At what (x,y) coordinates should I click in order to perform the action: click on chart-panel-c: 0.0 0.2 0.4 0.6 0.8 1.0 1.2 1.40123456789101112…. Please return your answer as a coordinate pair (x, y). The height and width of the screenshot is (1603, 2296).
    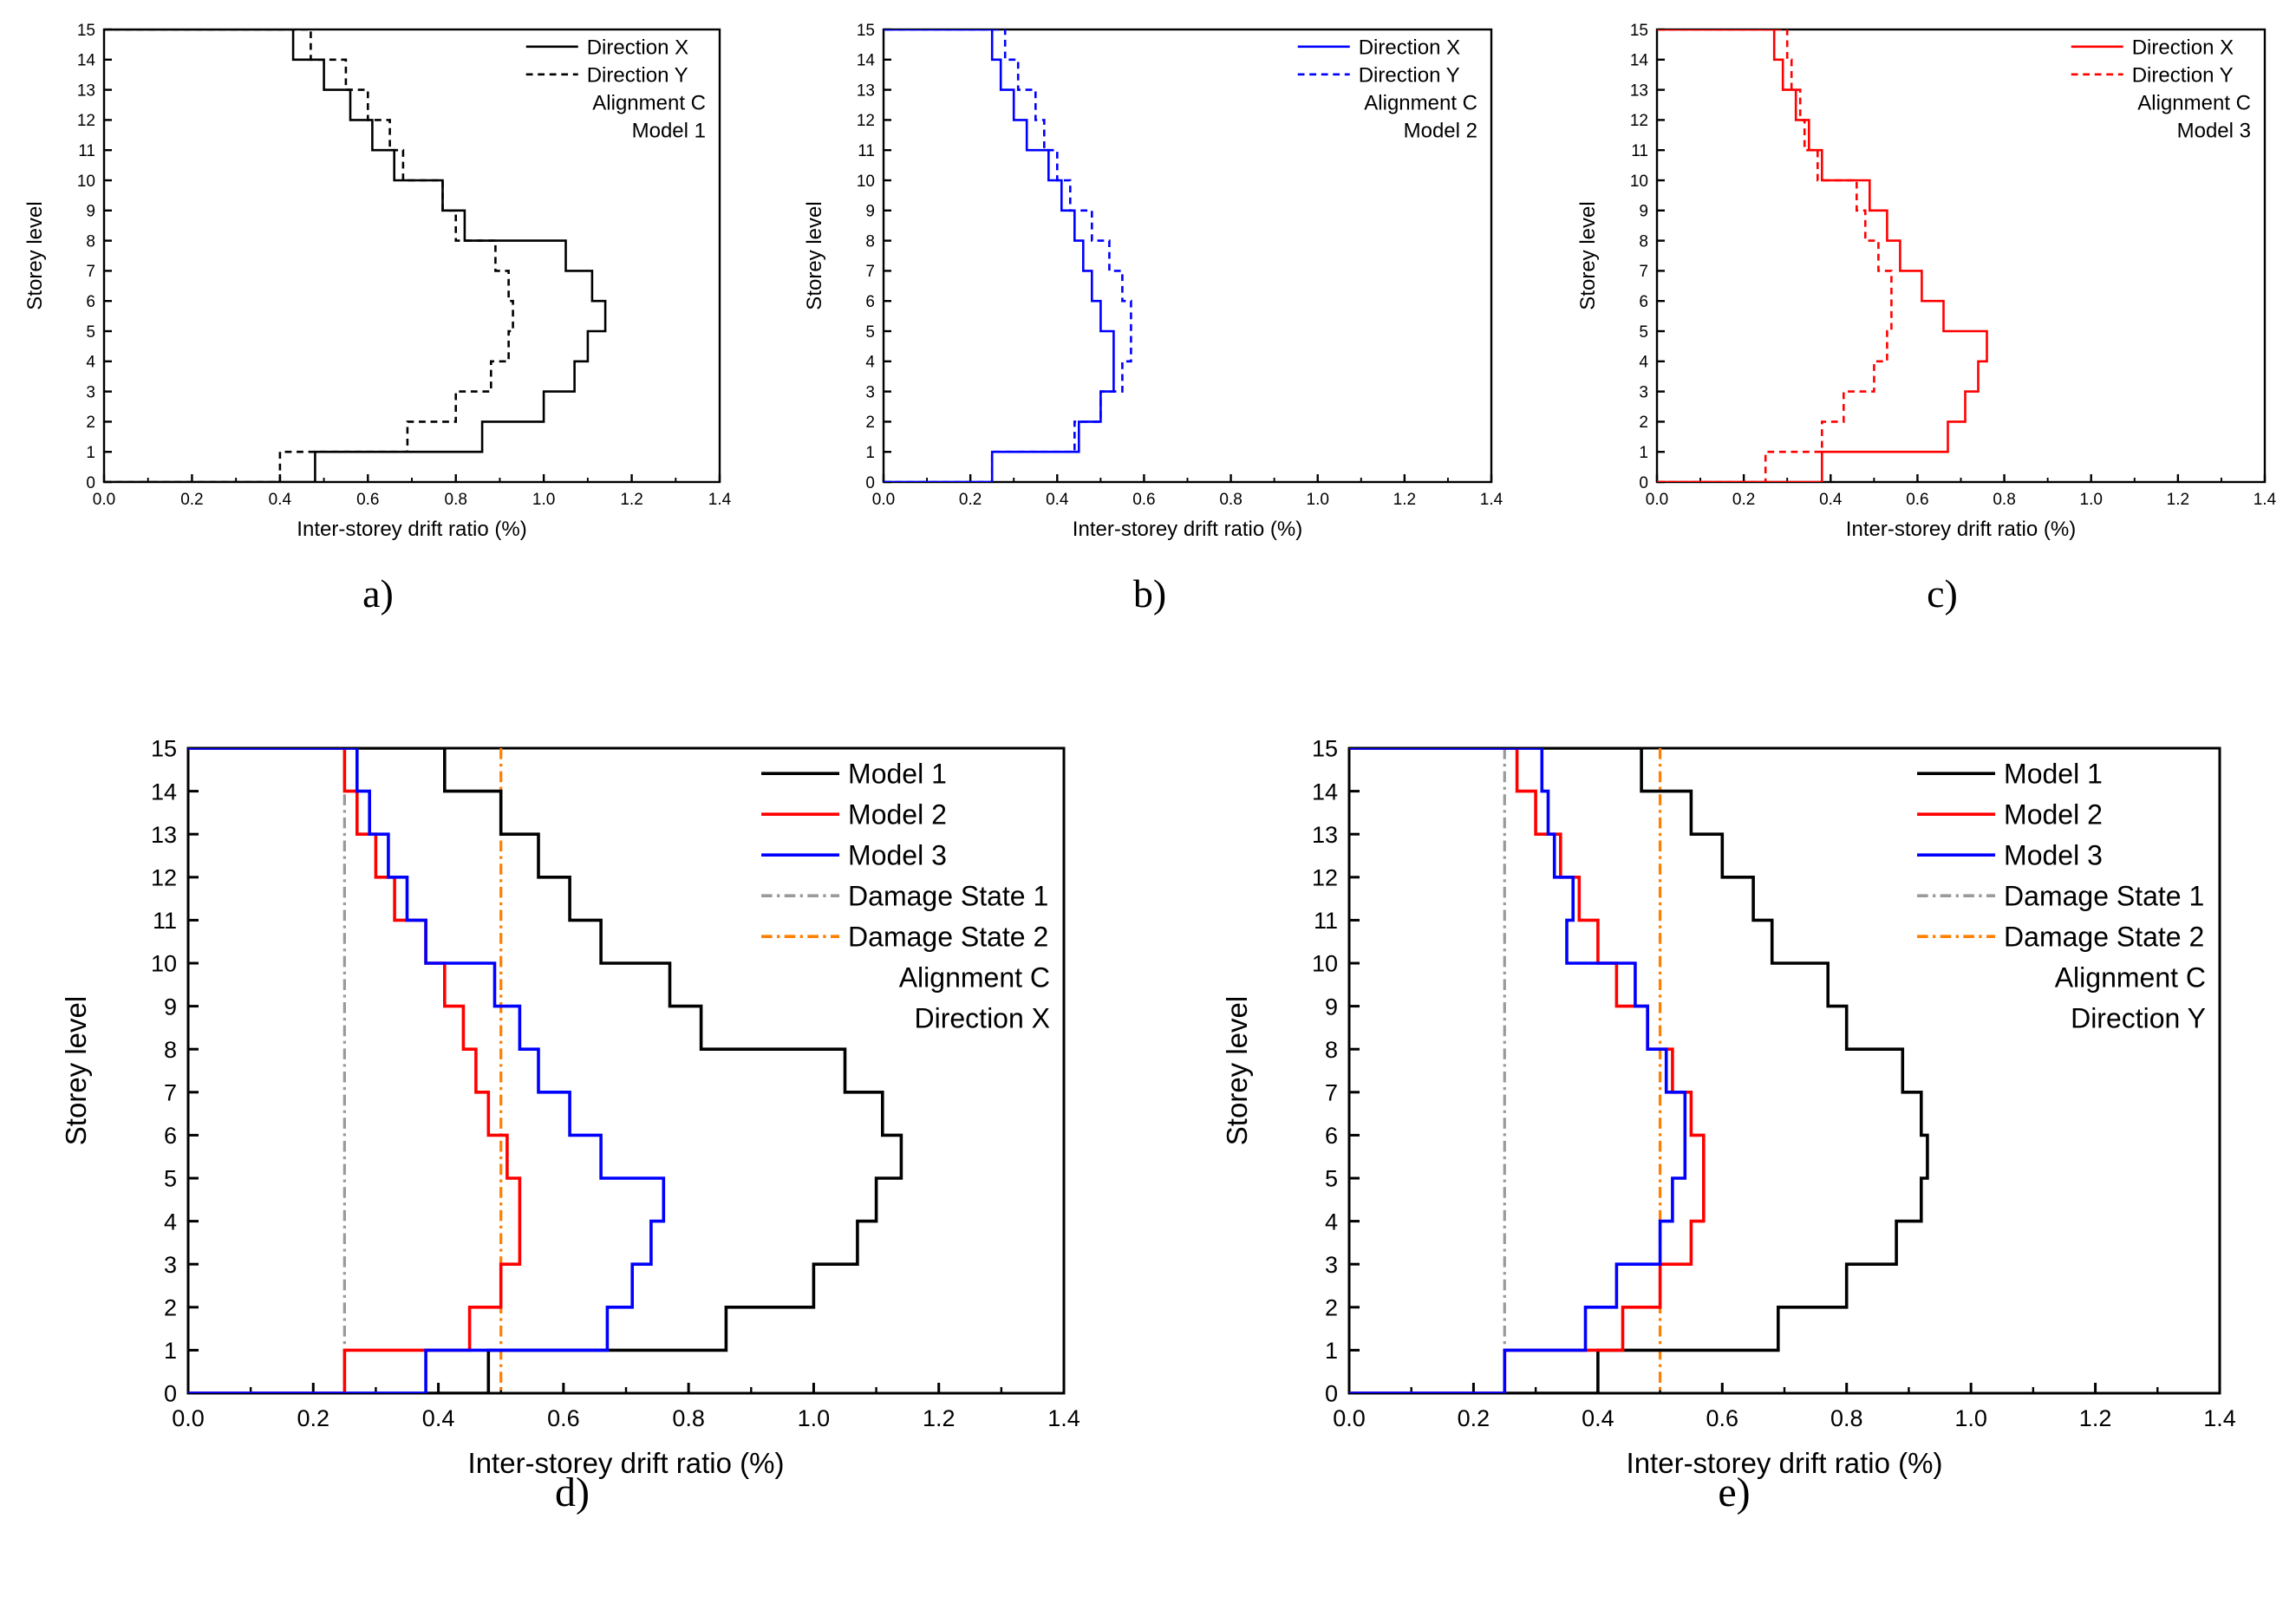
    Looking at the image, I should click on (1926, 319).